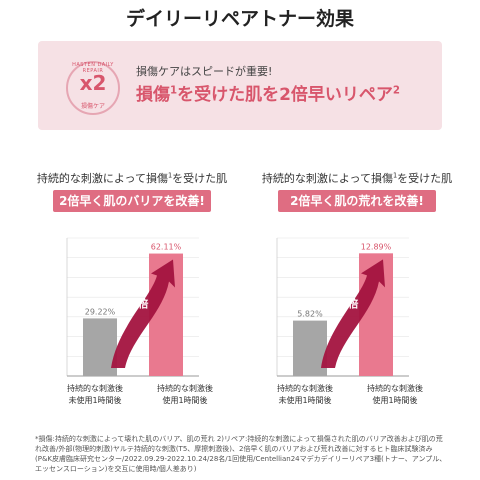 This screenshot has height=480, width=480. I want to click on chart-1-caption: 持続的な刺激によって損傷1を受けた肌, so click(132, 178).